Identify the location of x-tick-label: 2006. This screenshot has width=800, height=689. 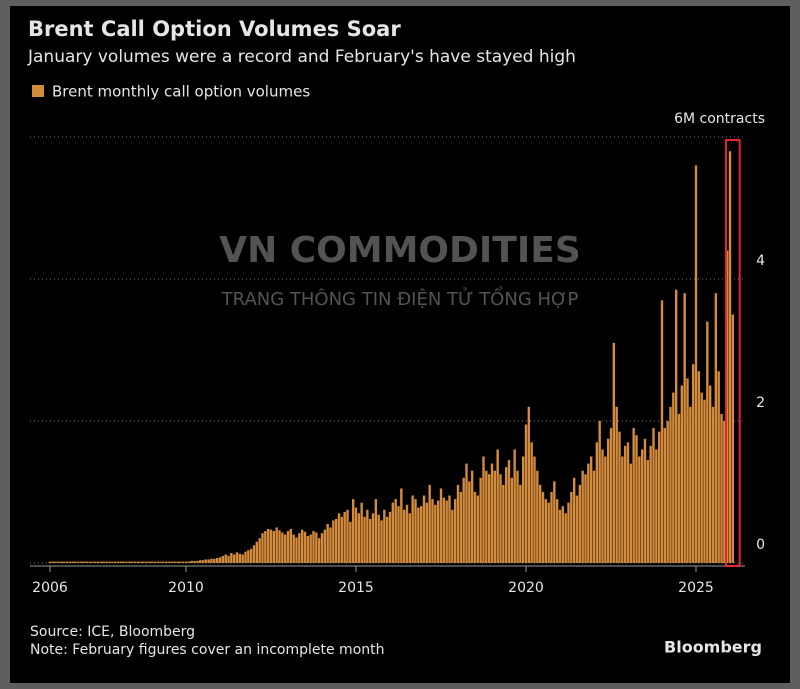
(50, 588).